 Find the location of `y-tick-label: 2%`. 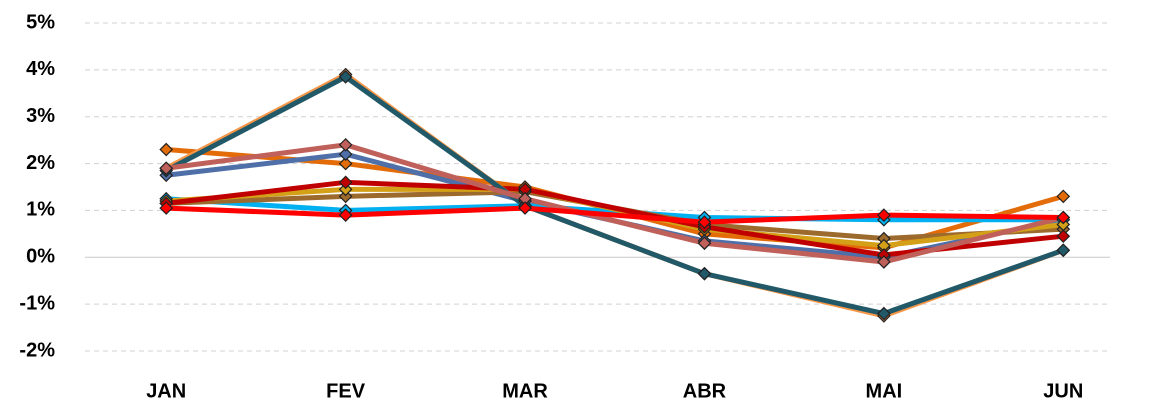

y-tick-label: 2% is located at coordinates (40, 163).